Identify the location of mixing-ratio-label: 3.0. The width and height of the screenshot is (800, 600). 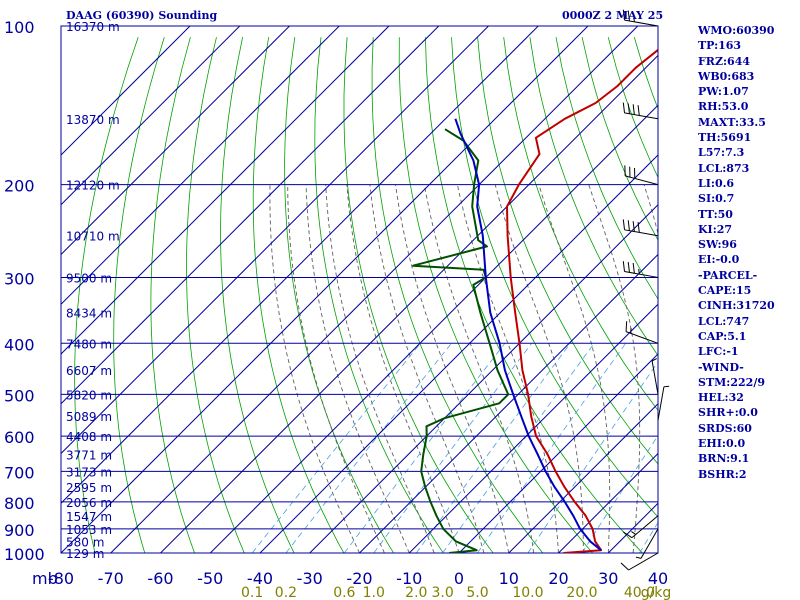
(443, 592).